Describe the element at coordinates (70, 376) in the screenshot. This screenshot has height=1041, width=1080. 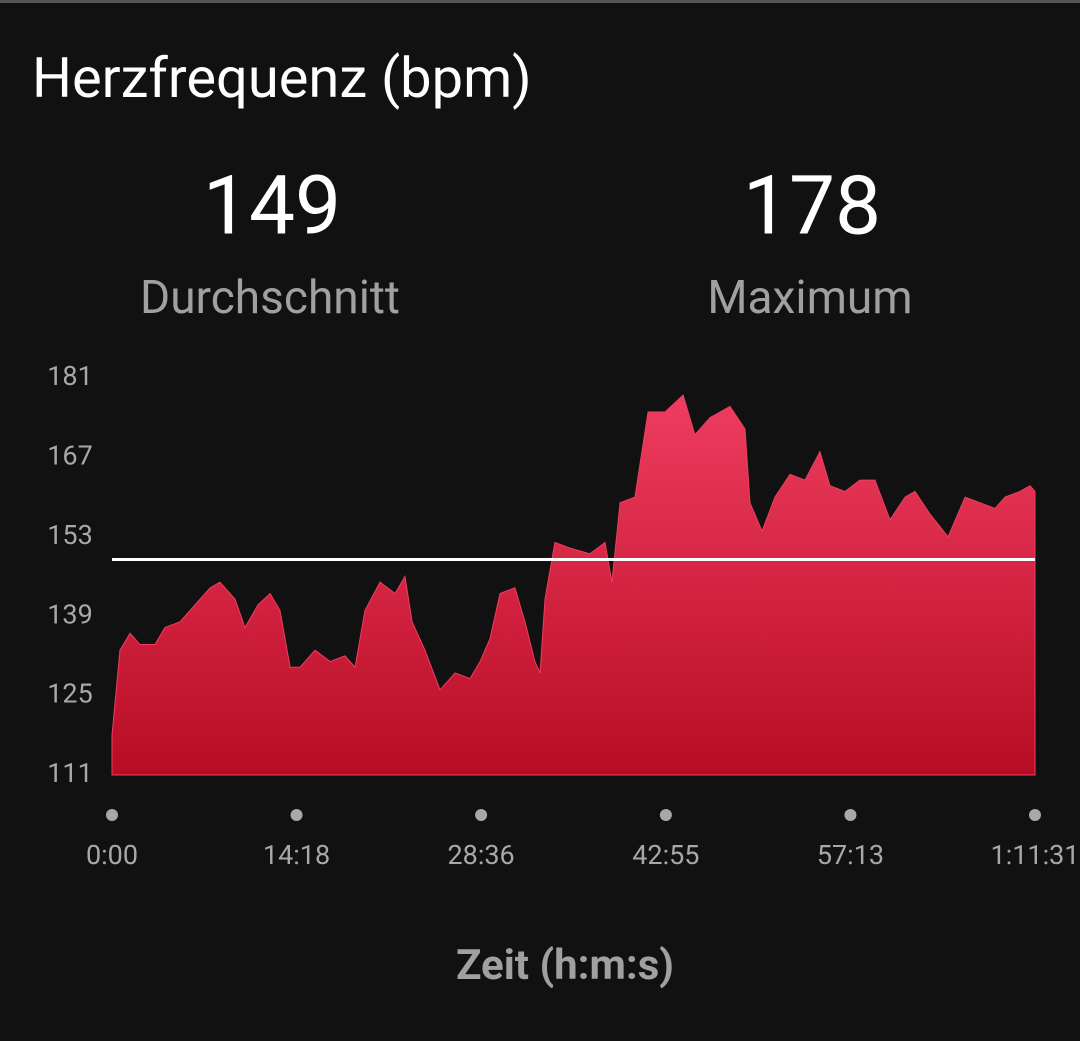
I see `y-tick-label: 181` at that location.